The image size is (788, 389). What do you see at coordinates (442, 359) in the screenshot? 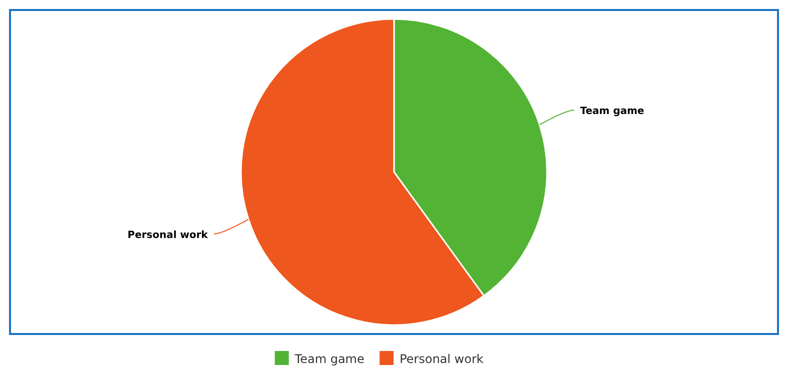
I see `legend-label: Personal work` at bounding box center [442, 359].